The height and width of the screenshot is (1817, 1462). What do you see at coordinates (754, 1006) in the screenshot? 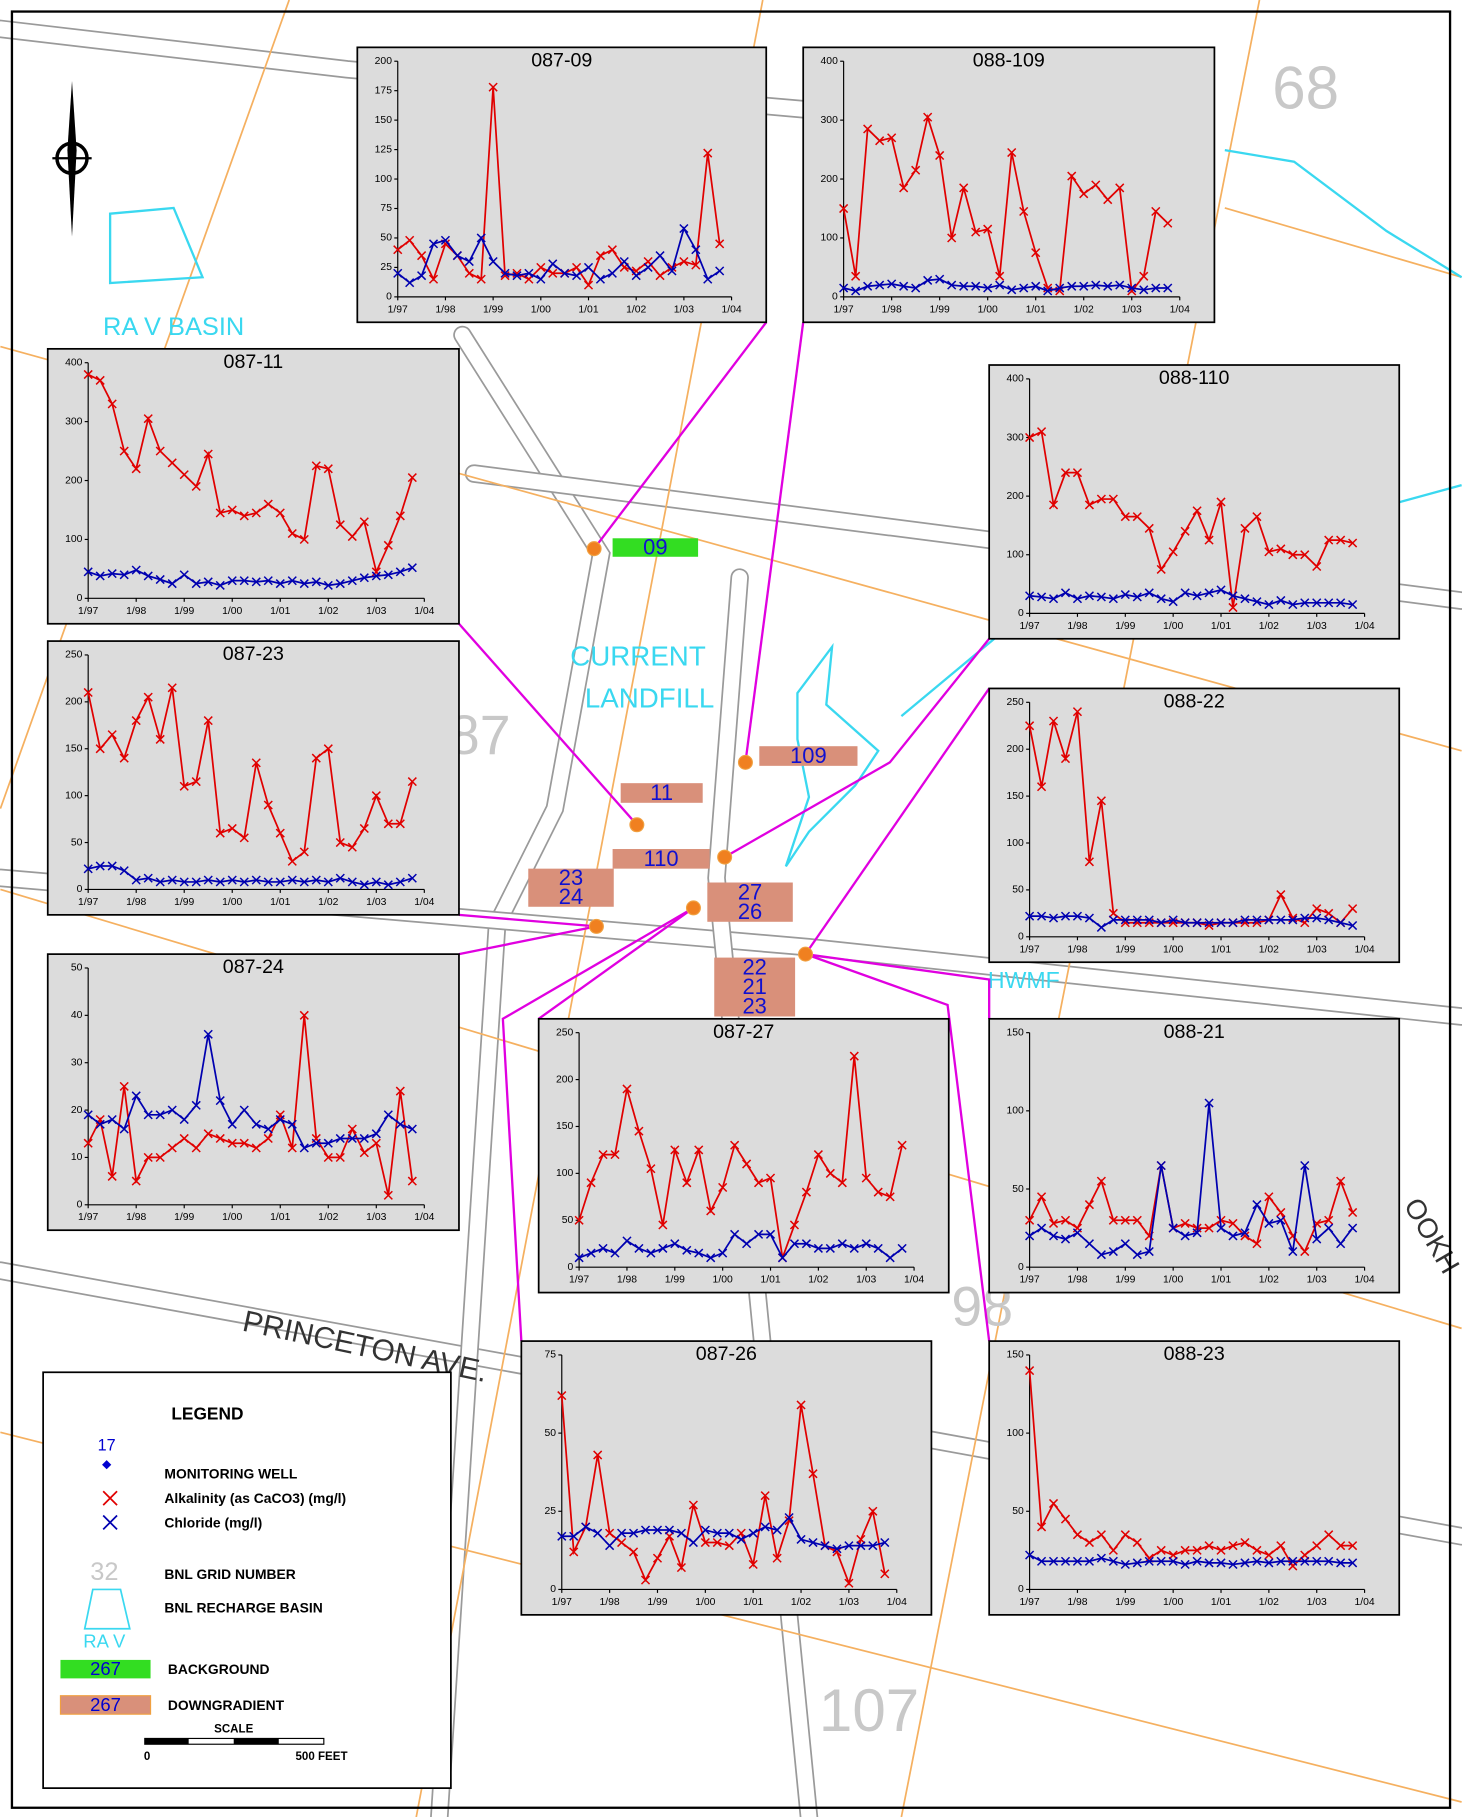
I see `well-label: 23` at bounding box center [754, 1006].